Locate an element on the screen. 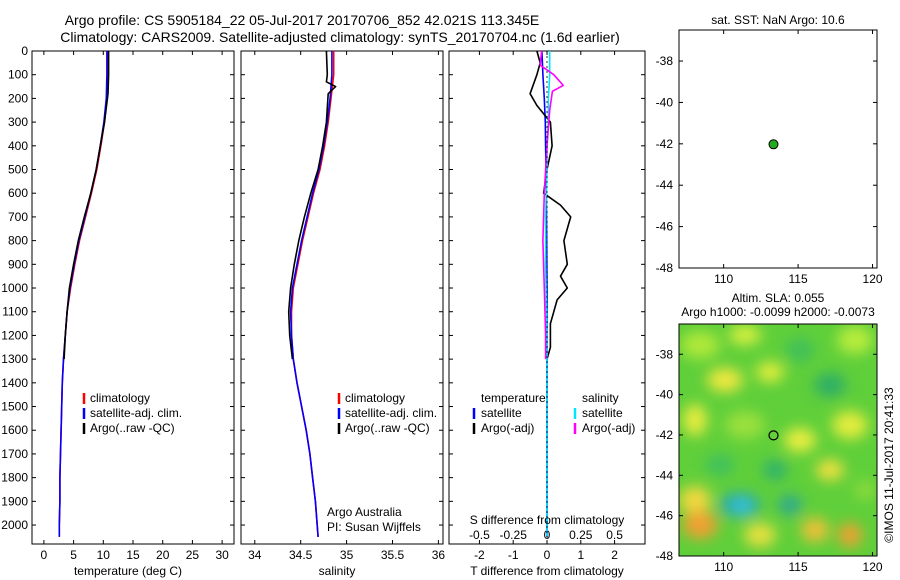  sst-map-ticks: -48 -46 -44 -42 -40 -38 110 115 120 is located at coordinates (769, 158).